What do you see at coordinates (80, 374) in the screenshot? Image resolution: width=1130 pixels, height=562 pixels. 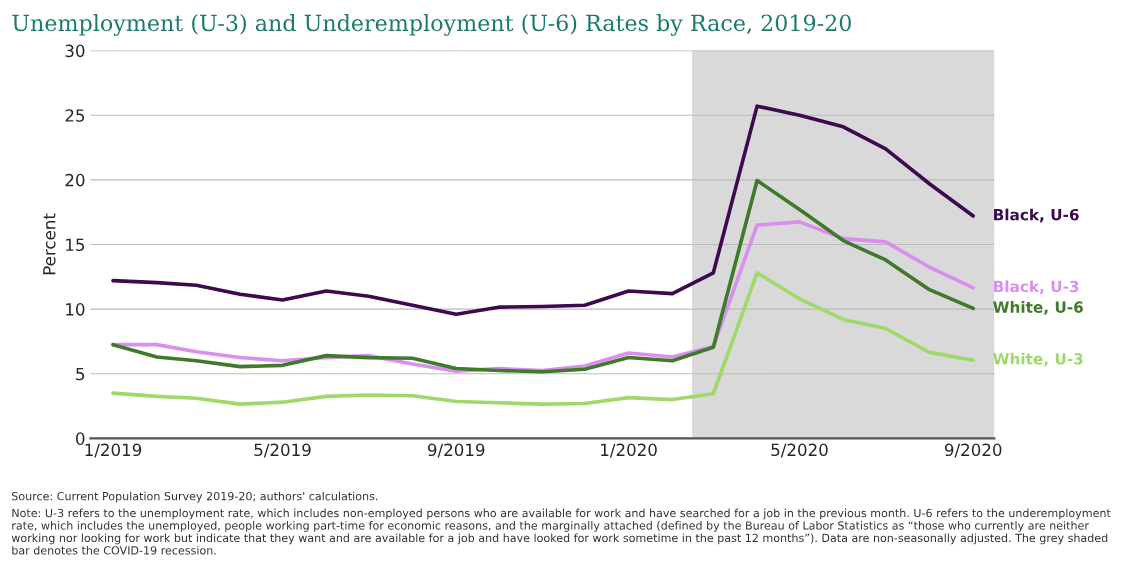 I see `y-tick-label: 5` at bounding box center [80, 374].